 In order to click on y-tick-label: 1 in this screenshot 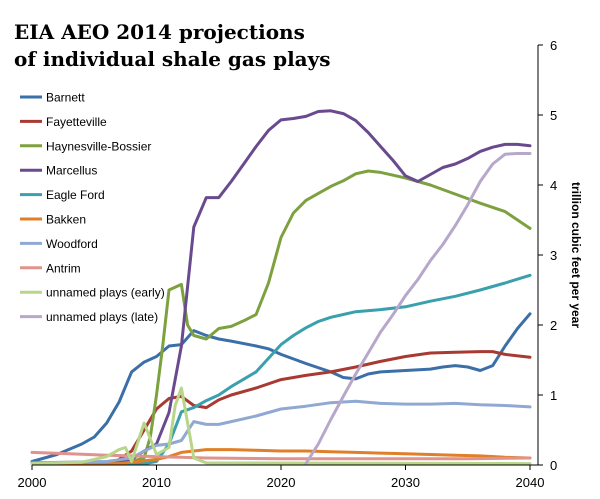, I will do `click(553, 395)`.